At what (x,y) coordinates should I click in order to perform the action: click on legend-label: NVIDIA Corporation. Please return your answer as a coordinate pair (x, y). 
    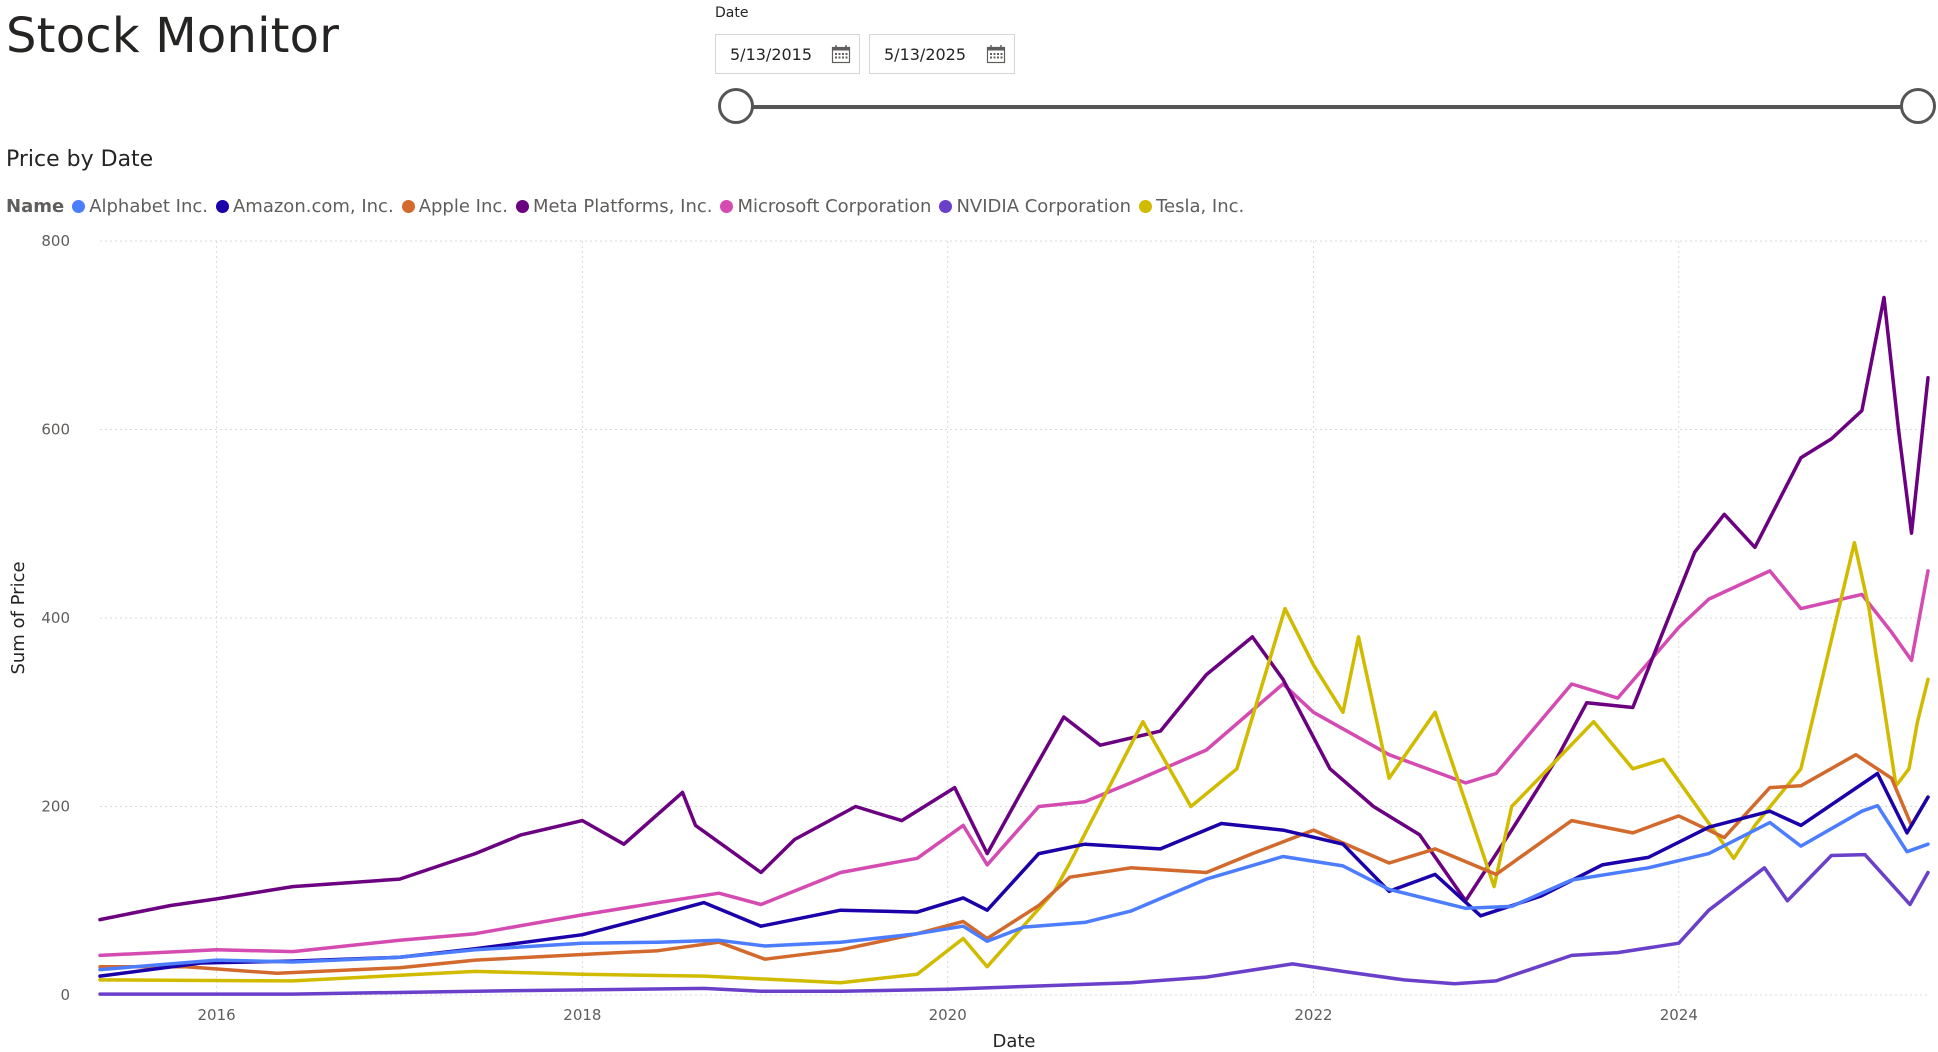
    Looking at the image, I should click on (1044, 206).